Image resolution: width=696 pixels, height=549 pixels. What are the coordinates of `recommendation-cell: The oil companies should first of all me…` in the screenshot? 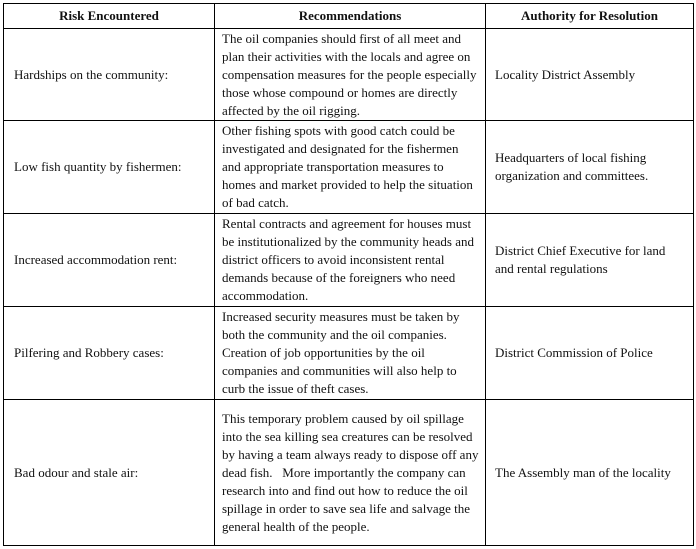 It's located at (350, 74).